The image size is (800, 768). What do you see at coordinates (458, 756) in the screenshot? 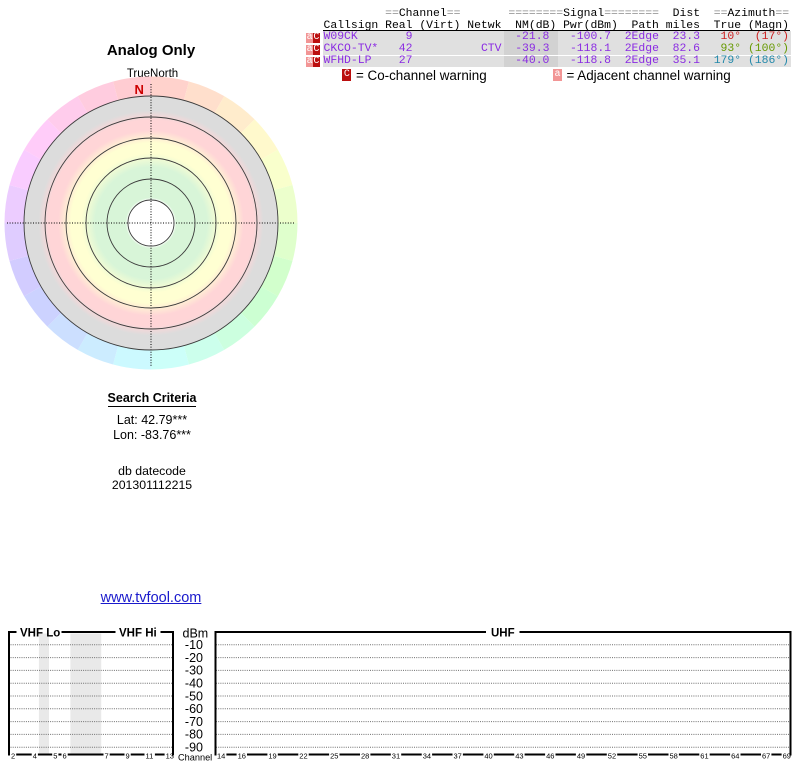
I see `svg-text: 37` at bounding box center [458, 756].